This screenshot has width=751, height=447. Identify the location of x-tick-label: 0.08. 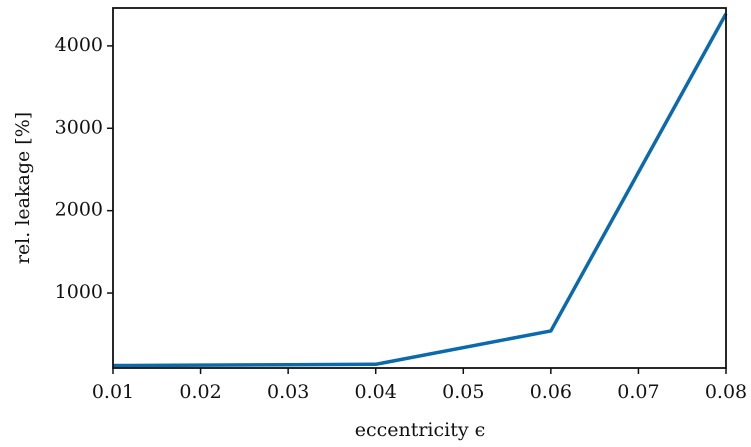
(726, 392).